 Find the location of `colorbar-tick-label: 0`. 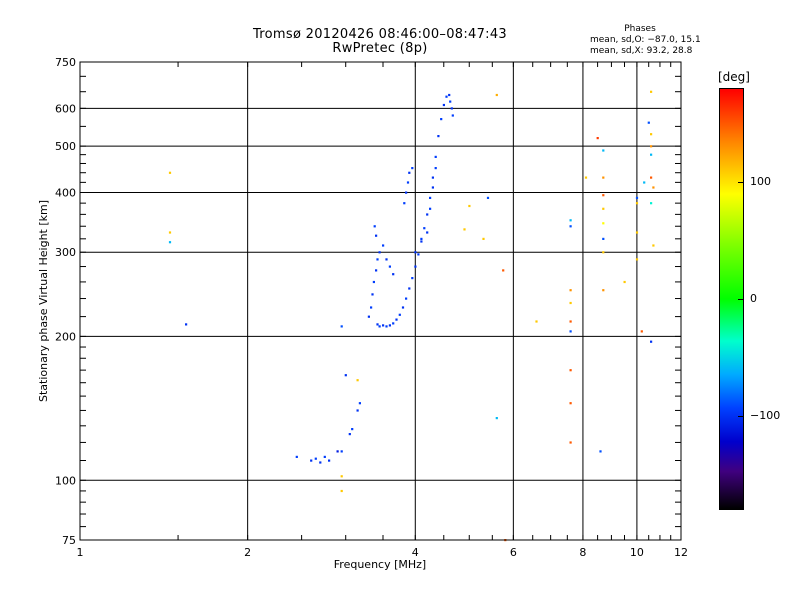

colorbar-tick-label: 0 is located at coordinates (753, 298).